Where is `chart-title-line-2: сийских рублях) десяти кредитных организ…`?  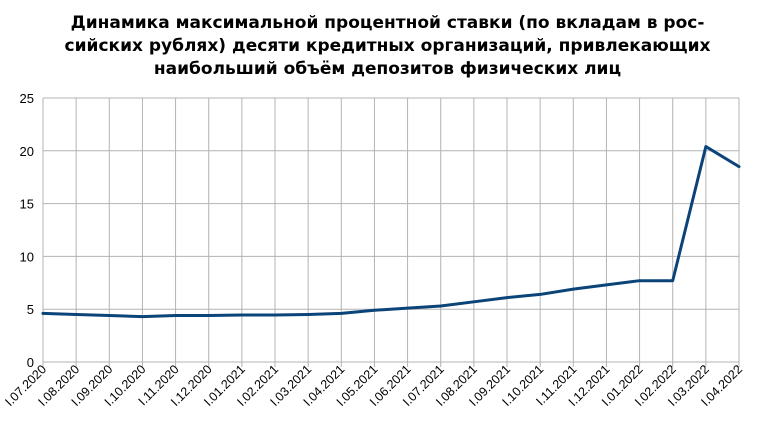 chart-title-line-2: сийских рублях) десяти кредитных организ… is located at coordinates (387, 46).